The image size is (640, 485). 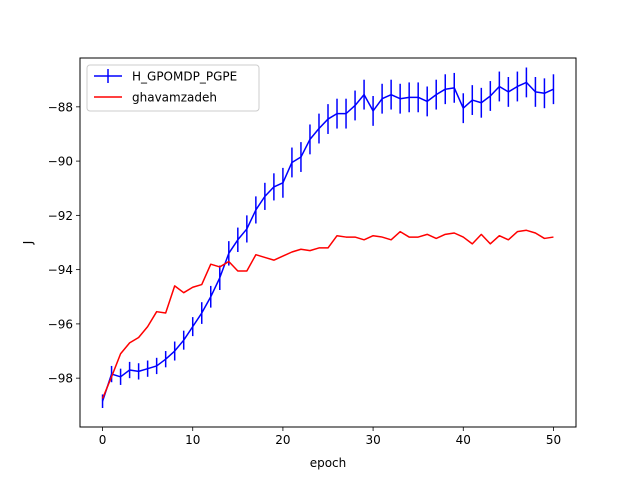 I want to click on legend-box, so click(x=173, y=88).